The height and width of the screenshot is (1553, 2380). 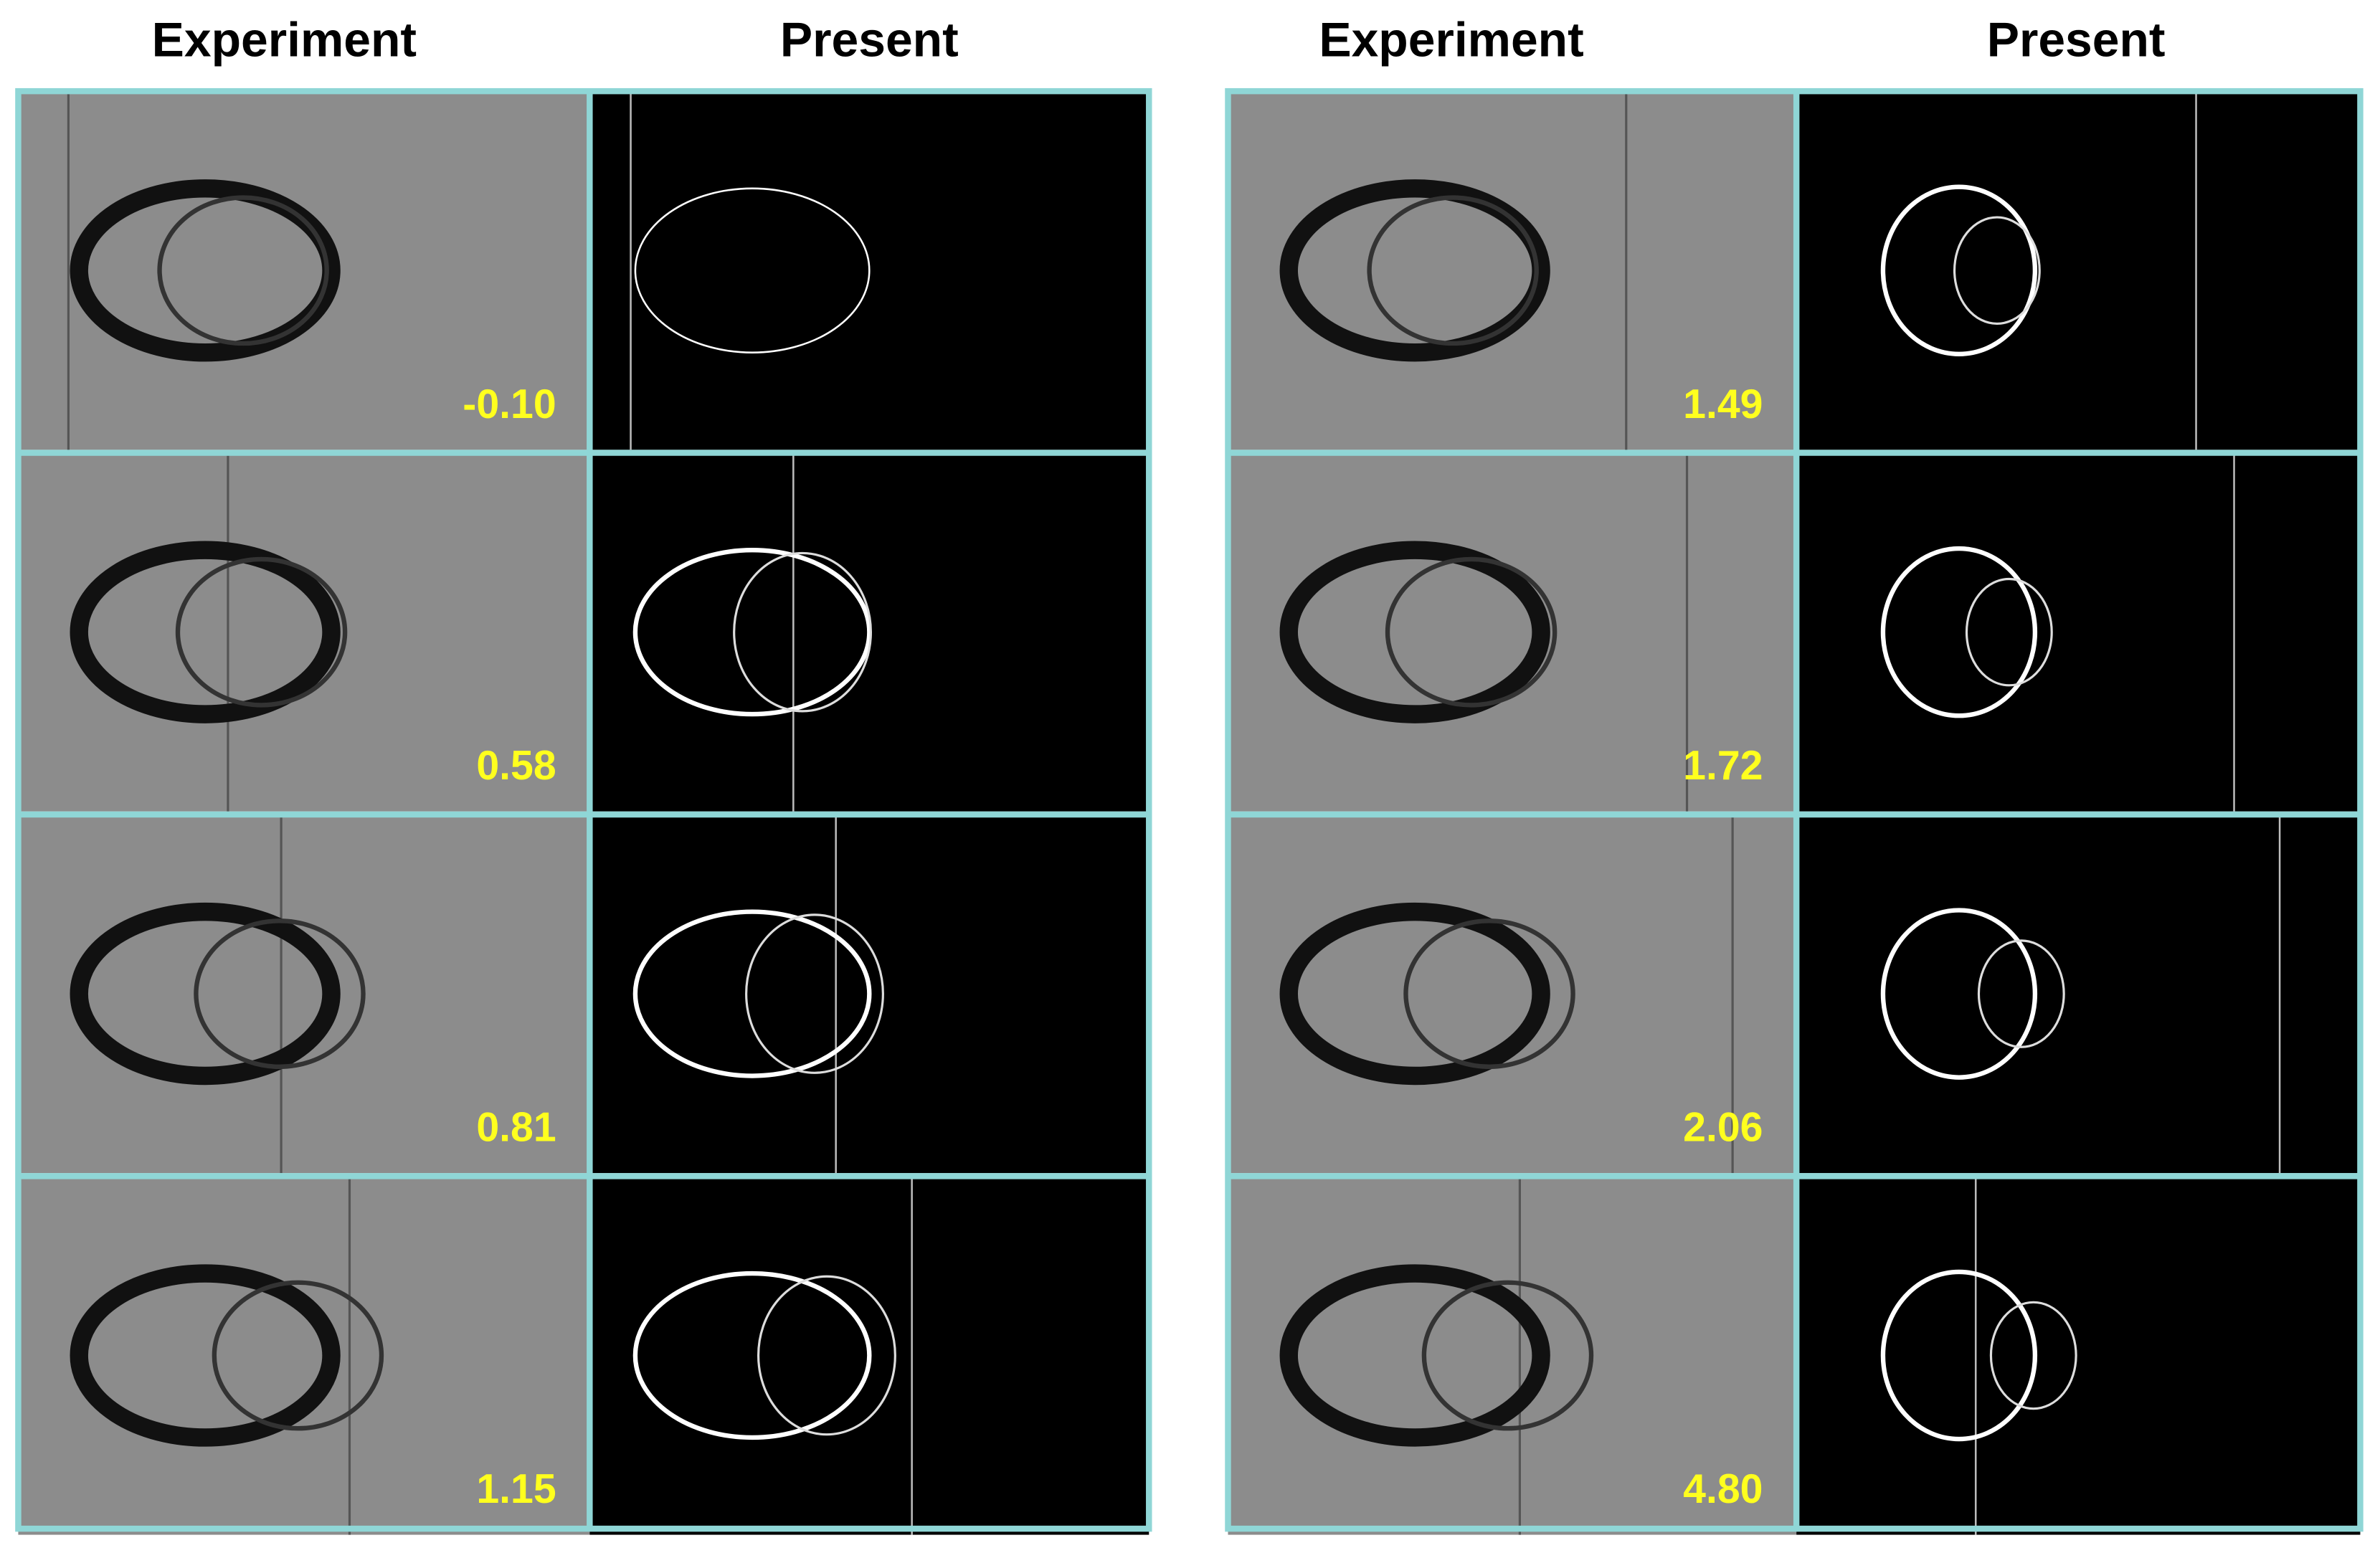 What do you see at coordinates (1723, 766) in the screenshot?
I see `time-label: 1.72` at bounding box center [1723, 766].